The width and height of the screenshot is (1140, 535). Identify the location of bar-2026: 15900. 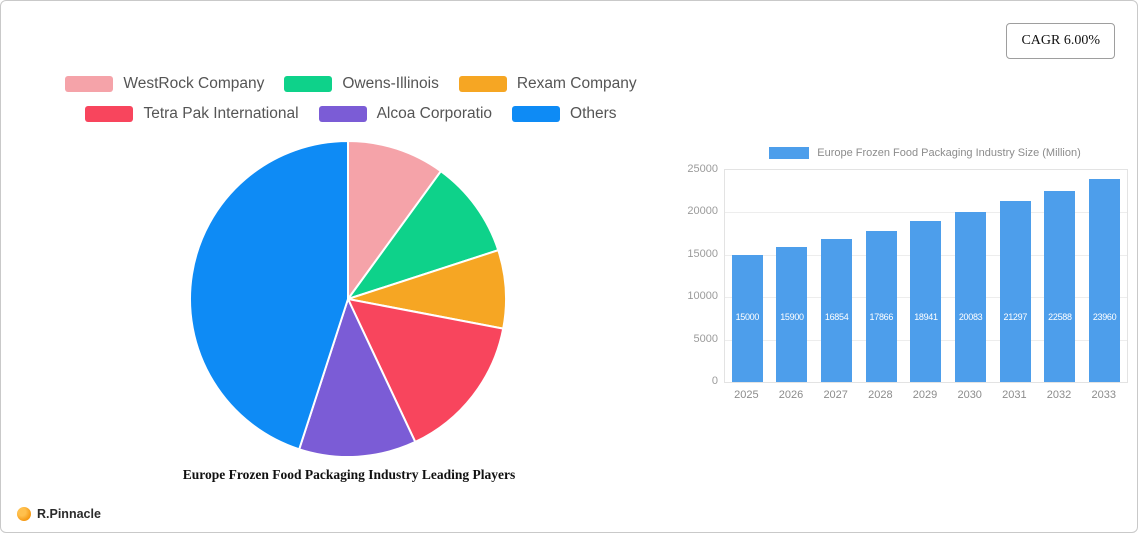
(792, 314).